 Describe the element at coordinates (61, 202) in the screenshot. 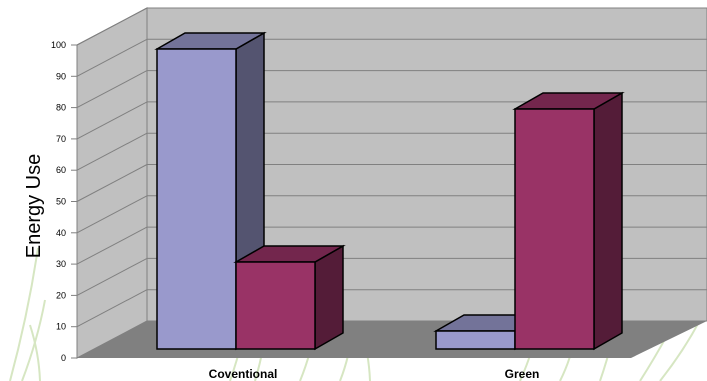

I see `y-tick-label: 50` at that location.